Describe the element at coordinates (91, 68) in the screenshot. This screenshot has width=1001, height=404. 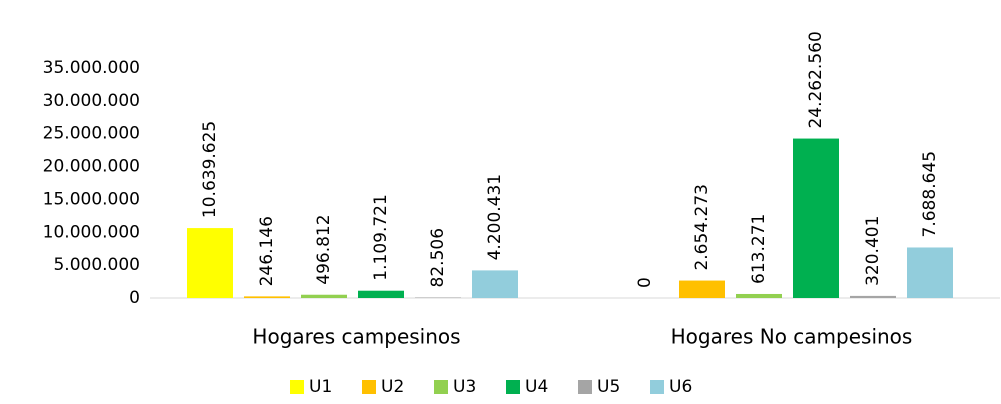
I see `y-tick-label: 35.000.000` at that location.